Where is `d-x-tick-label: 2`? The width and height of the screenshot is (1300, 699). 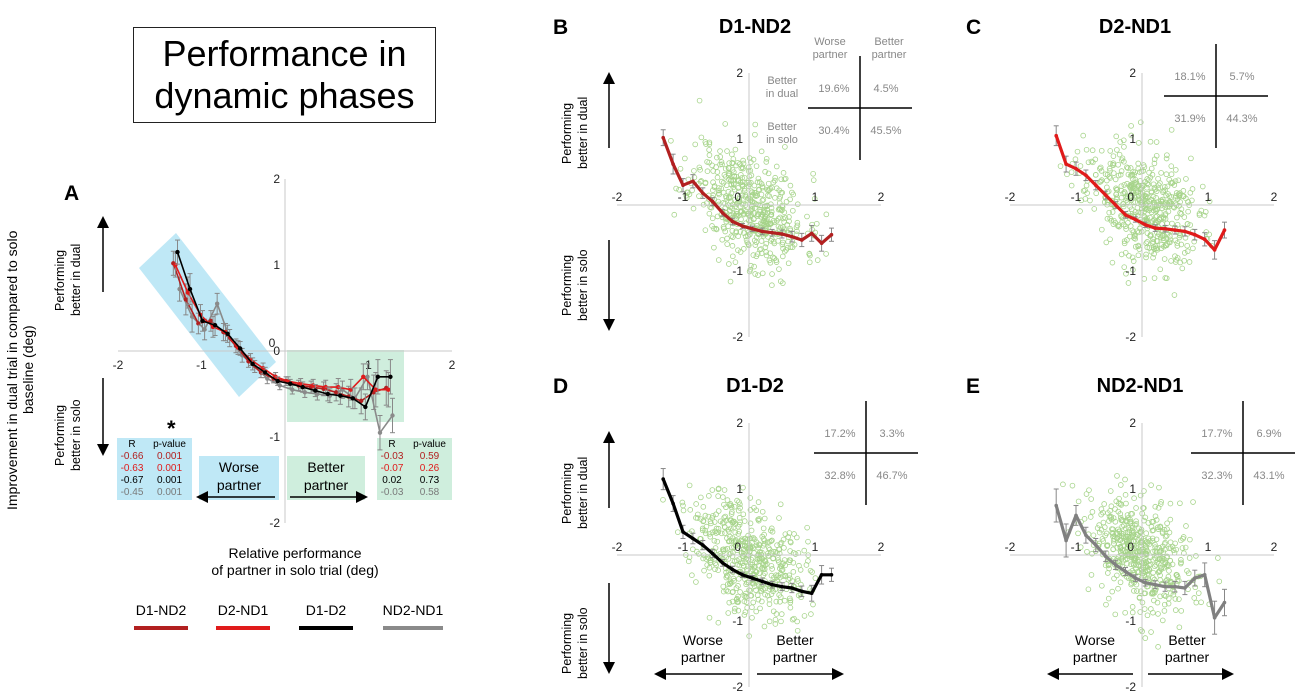
d-x-tick-label: 2 is located at coordinates (881, 547).